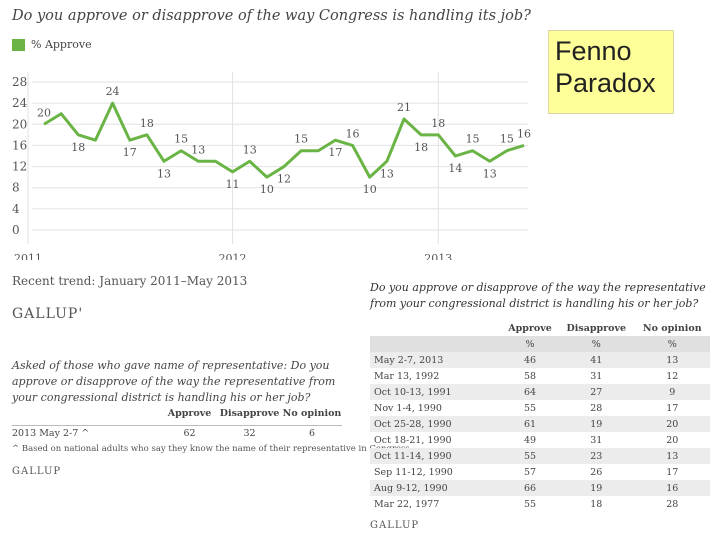 This screenshot has width=720, height=540. What do you see at coordinates (249, 433) in the screenshot?
I see `row-disapprove: 32` at bounding box center [249, 433].